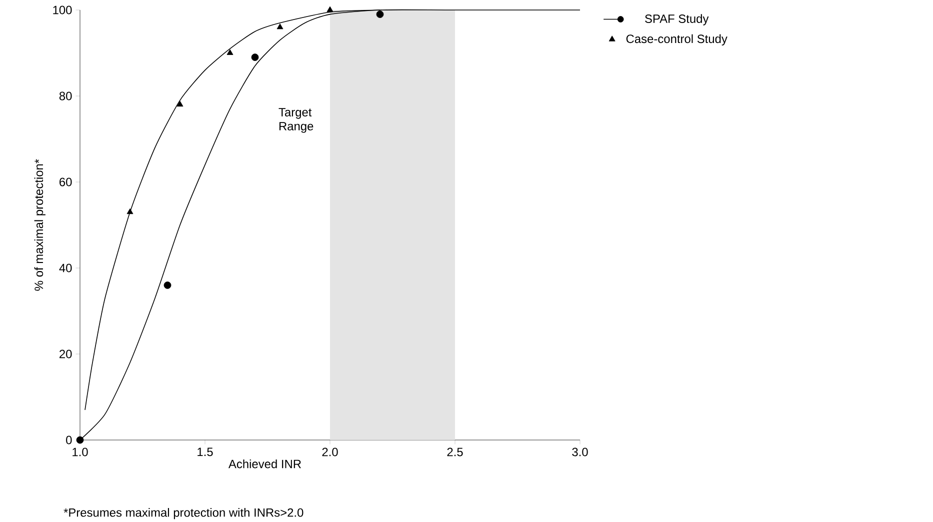 This screenshot has width=933, height=522. Describe the element at coordinates (677, 40) in the screenshot. I see `legend-label: Case-control Study` at that location.